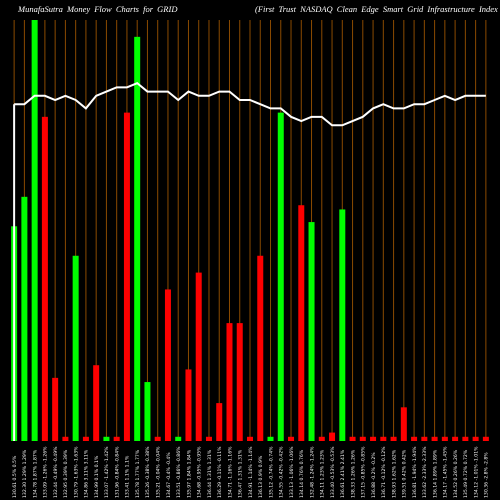 This screenshot has height=500, width=500. I want to click on x-tick-label: 134.68 -0.95% -0.95%, so click(200, 472).